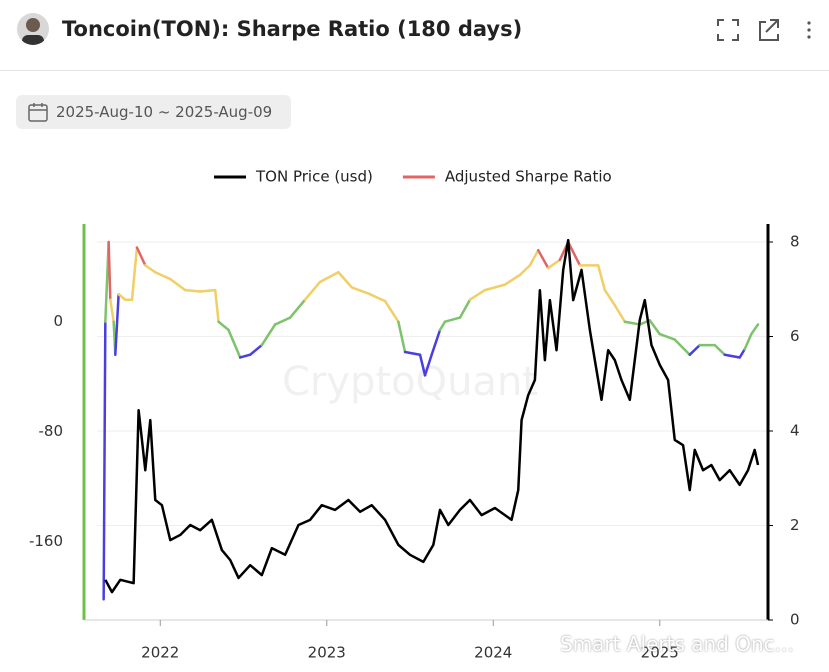 Image resolution: width=829 pixels, height=672 pixels. Describe the element at coordinates (327, 653) in the screenshot. I see `x-tick-label: 2023` at that location.